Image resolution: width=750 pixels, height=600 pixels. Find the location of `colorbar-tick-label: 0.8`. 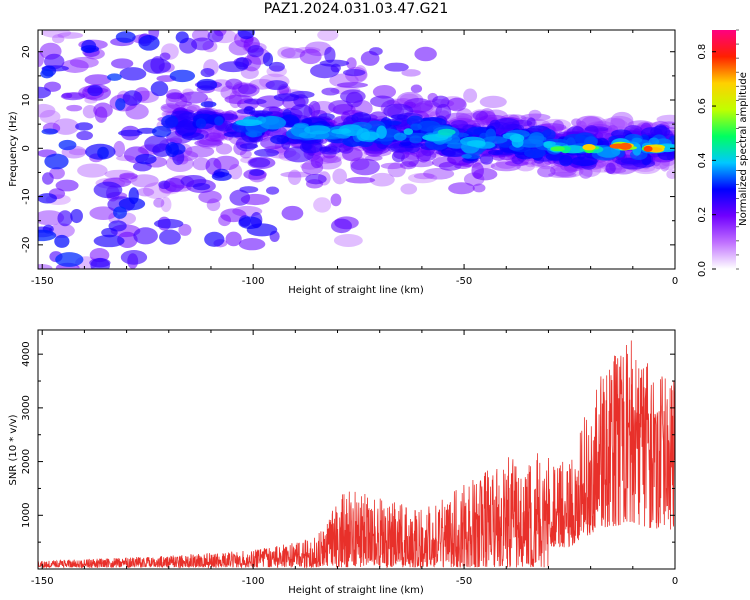

colorbar-tick-label: 0.8 is located at coordinates (702, 52).